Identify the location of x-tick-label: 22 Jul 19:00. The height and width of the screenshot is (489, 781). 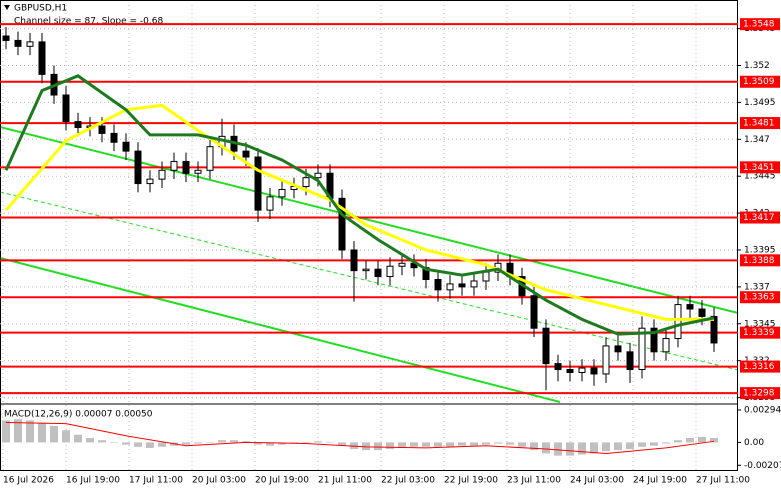
(471, 481).